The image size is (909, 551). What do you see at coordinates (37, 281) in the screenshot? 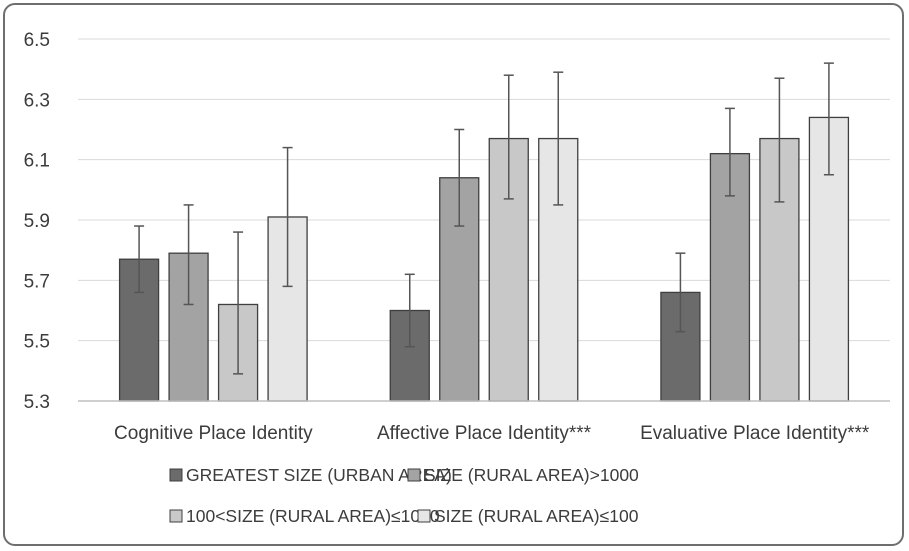
I see `y-tick-label: 5.7` at bounding box center [37, 281].